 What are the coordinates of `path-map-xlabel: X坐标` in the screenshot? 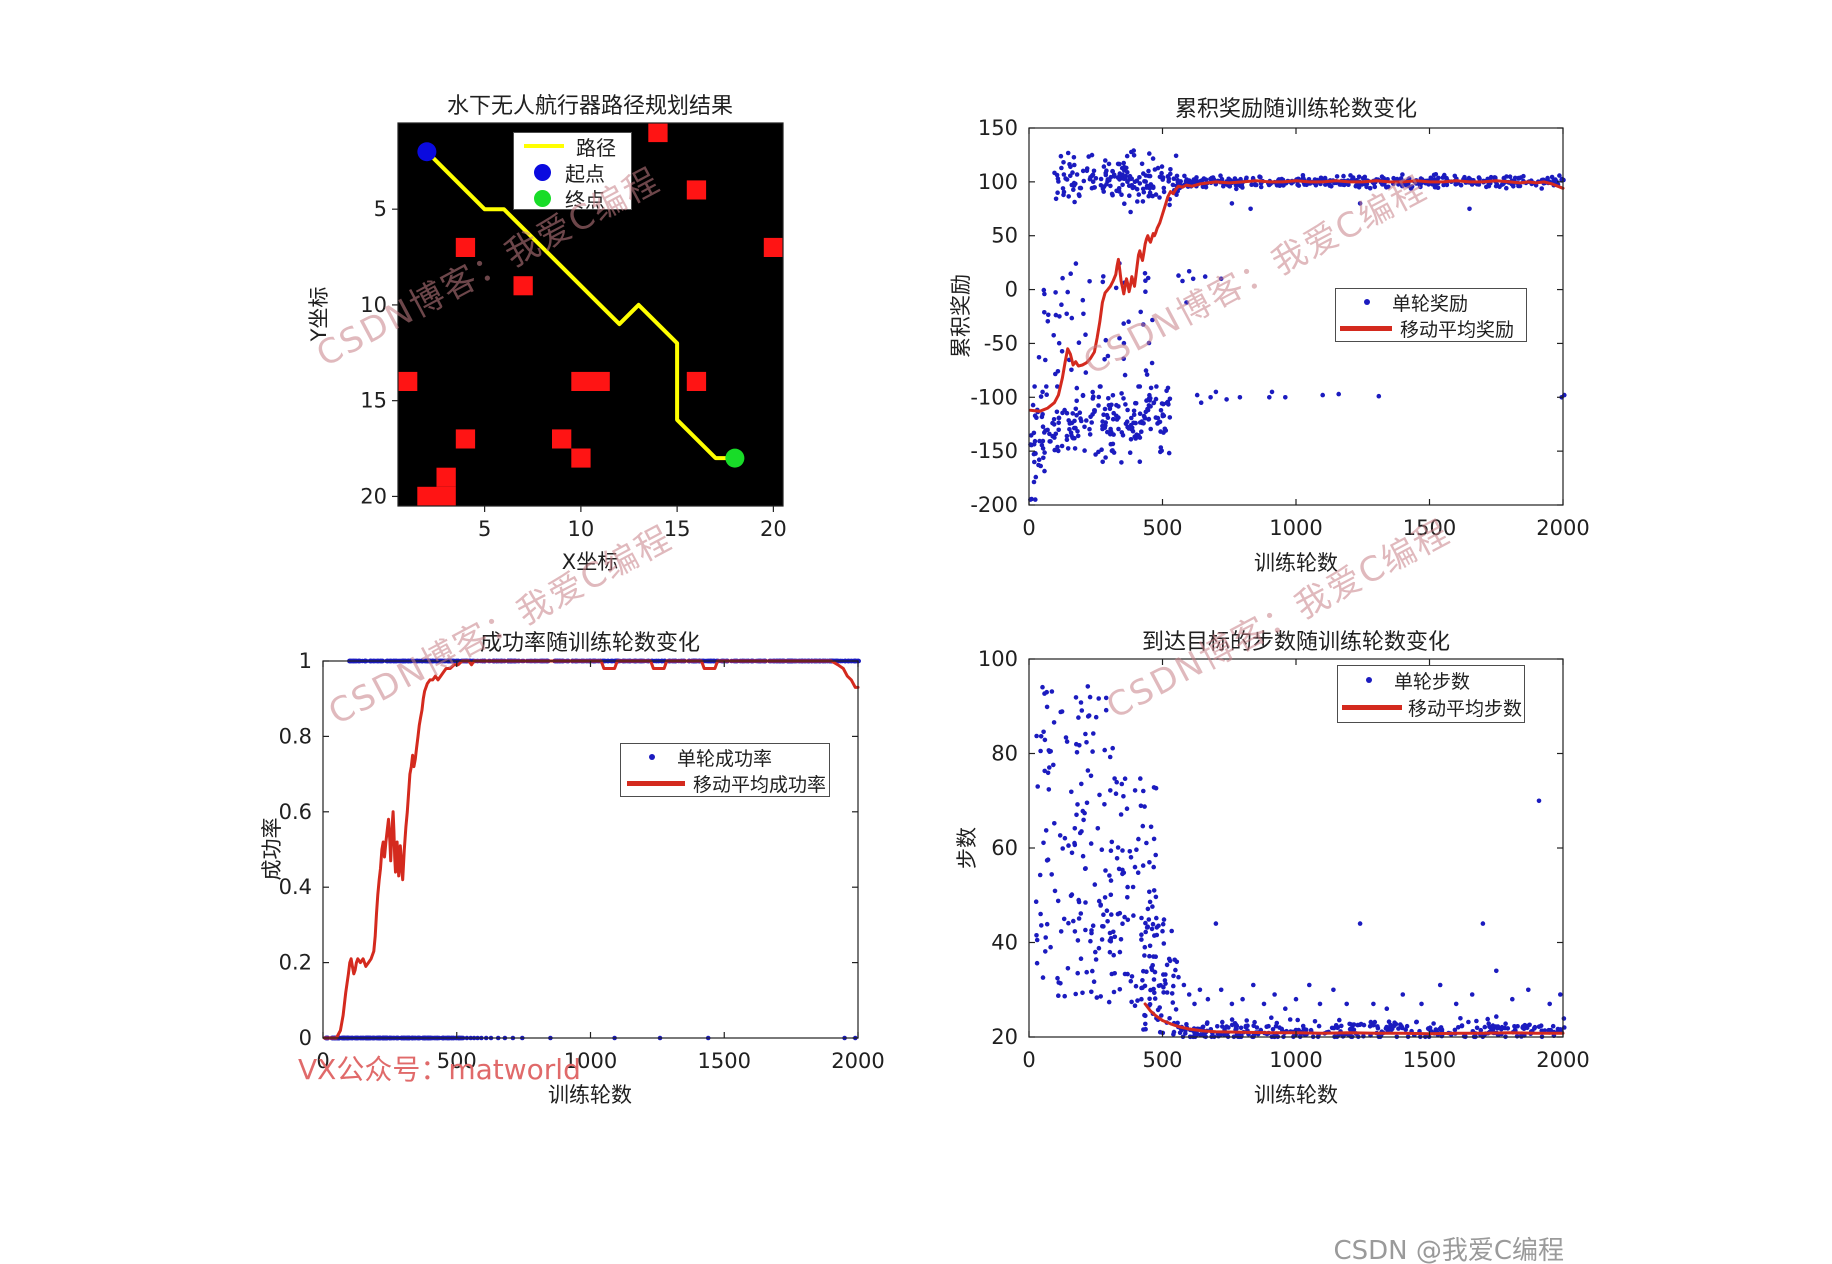 It's located at (590, 562).